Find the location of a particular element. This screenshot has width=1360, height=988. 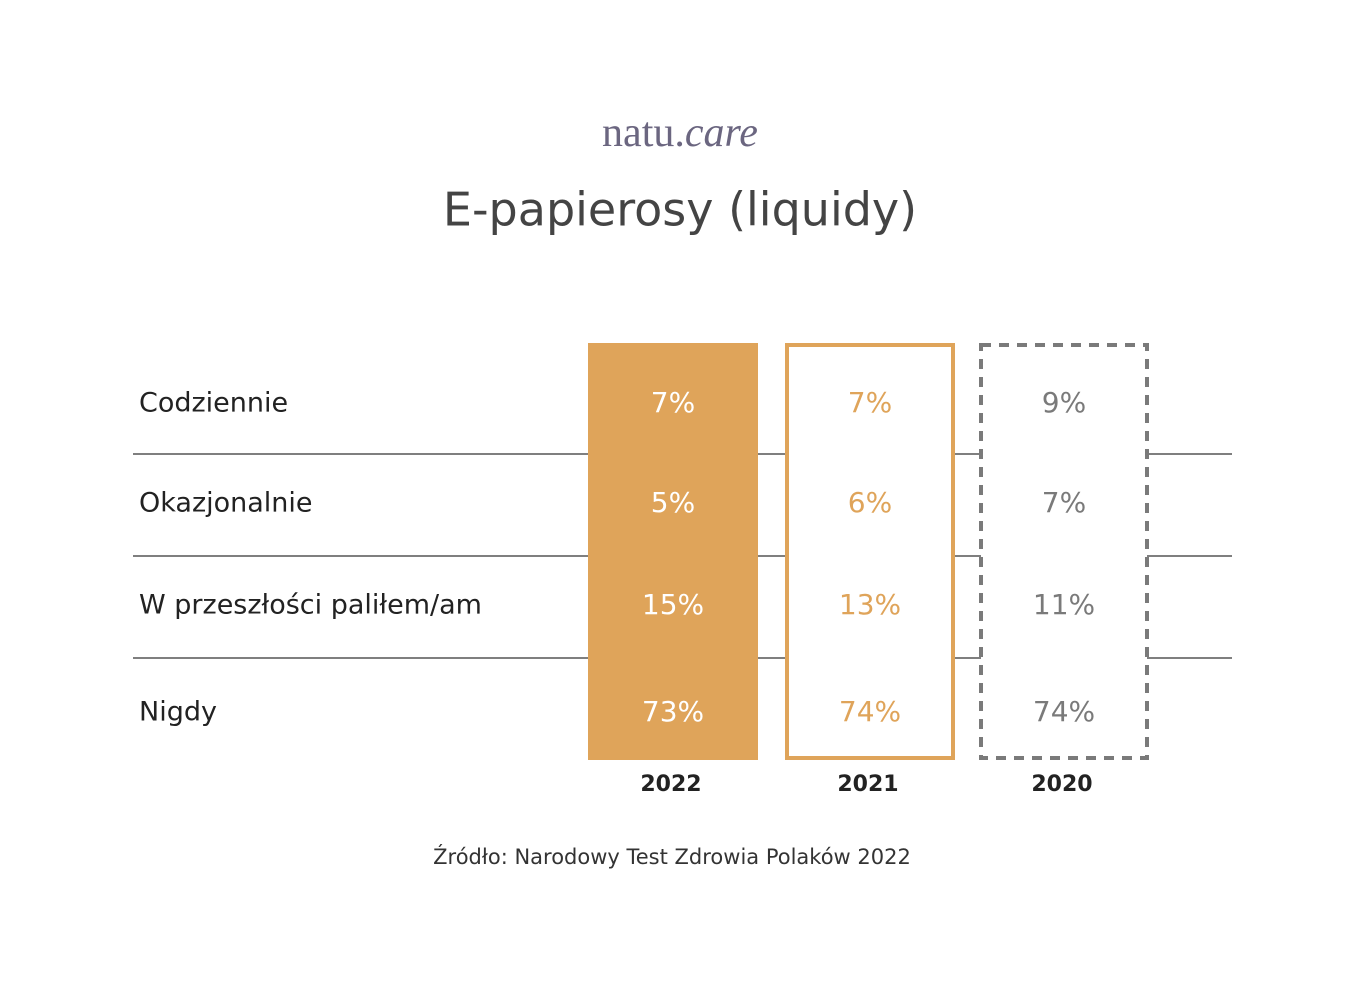

logo-main: natu. is located at coordinates (643, 133).